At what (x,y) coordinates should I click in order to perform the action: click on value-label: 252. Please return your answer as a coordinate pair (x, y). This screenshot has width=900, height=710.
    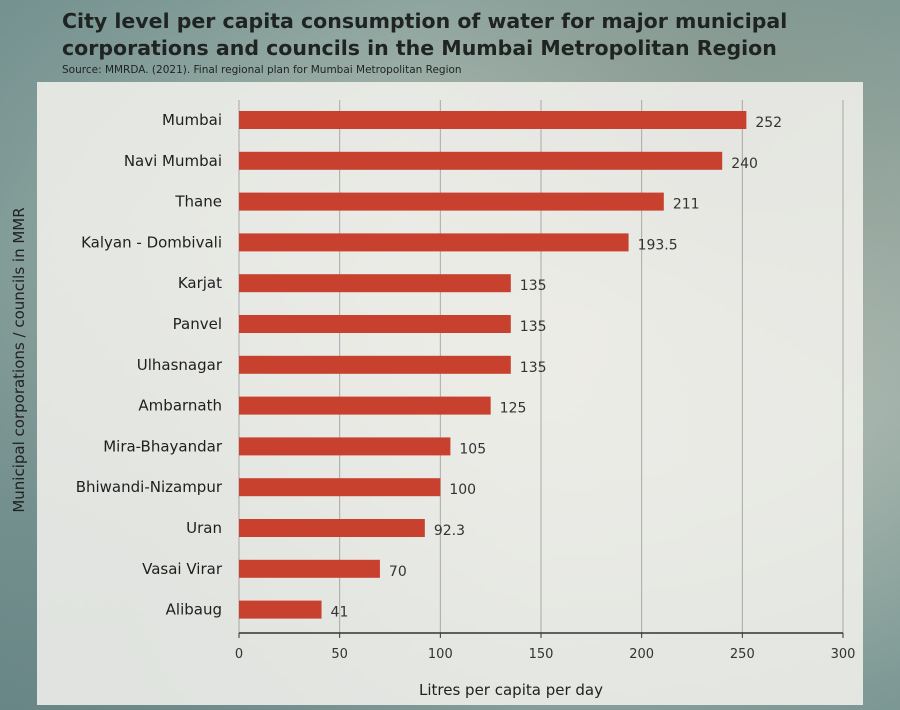
    Looking at the image, I should click on (768, 123).